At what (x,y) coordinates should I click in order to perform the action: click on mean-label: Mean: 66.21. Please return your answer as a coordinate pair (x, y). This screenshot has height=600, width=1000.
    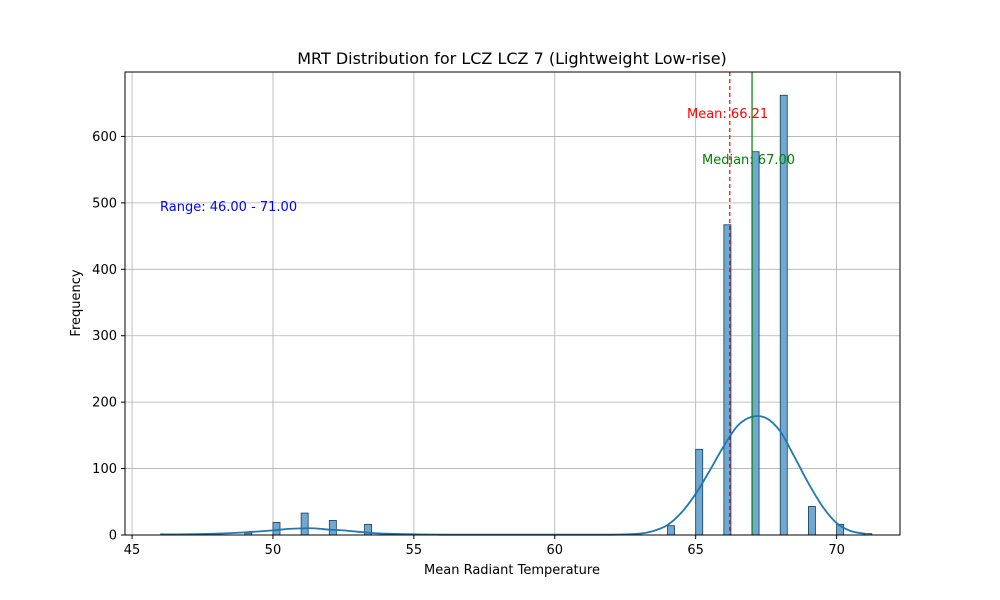
    Looking at the image, I should click on (727, 114).